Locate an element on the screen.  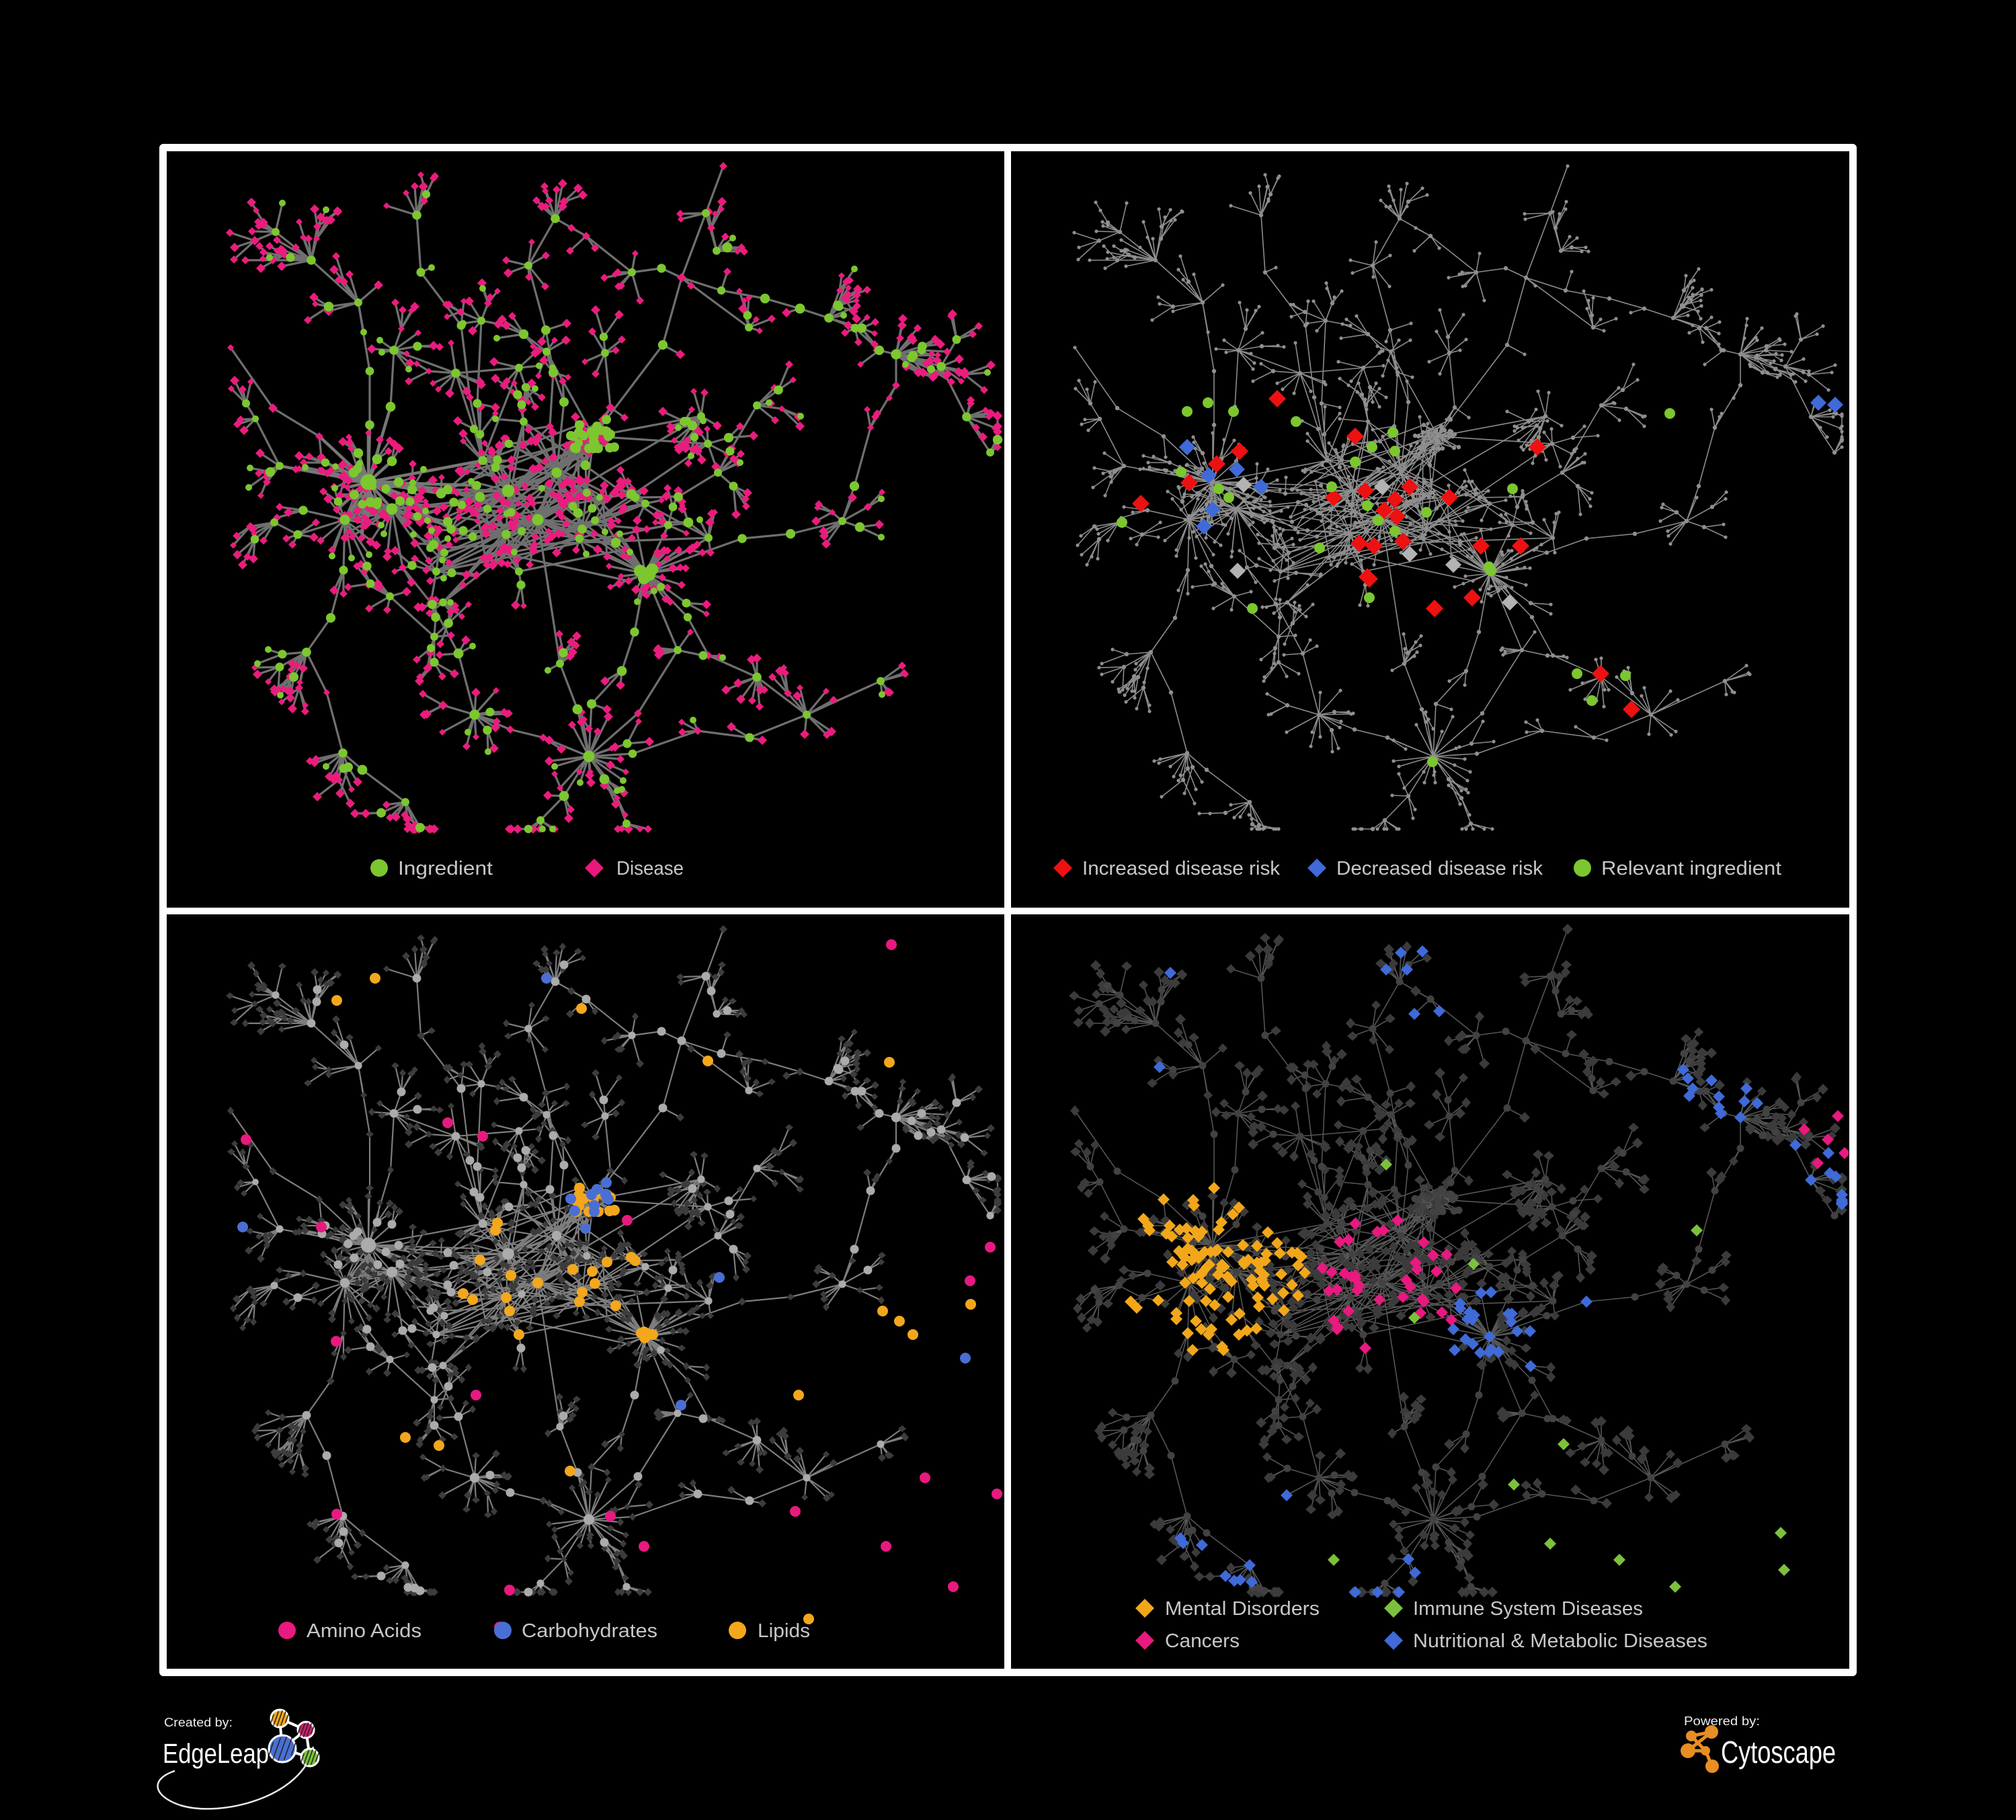
svg-text: Mental Disorders is located at coordinates (1242, 1609).